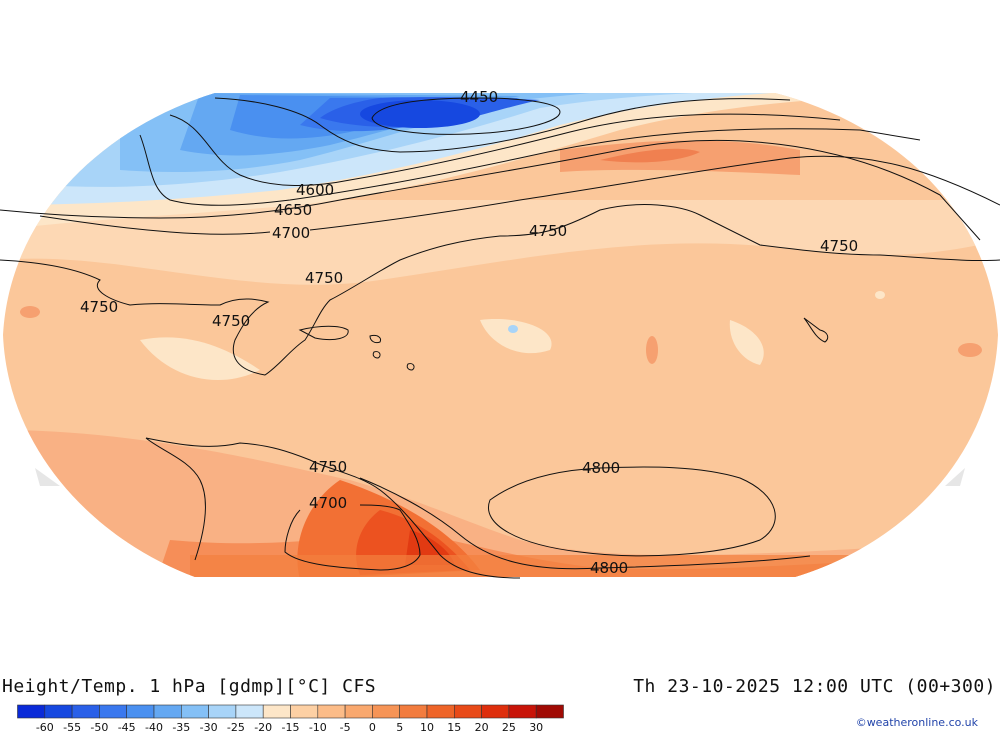 This screenshot has height=733, width=1000. Describe the element at coordinates (45, 727) in the screenshot. I see `legend-tick-label: -60` at that location.